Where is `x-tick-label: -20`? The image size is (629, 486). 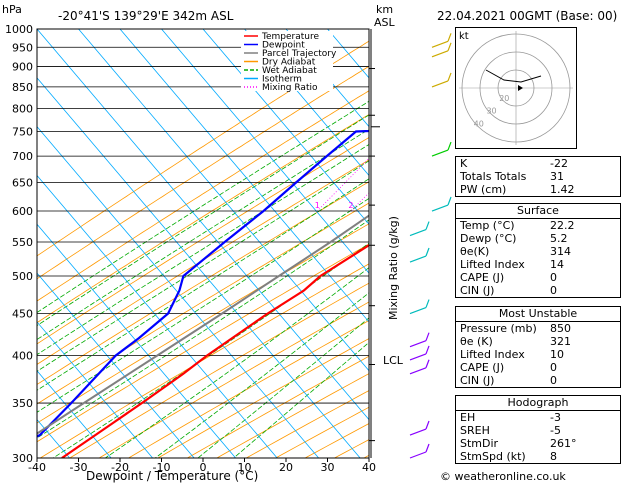
x-tick-label: -20 is located at coordinates (120, 467).